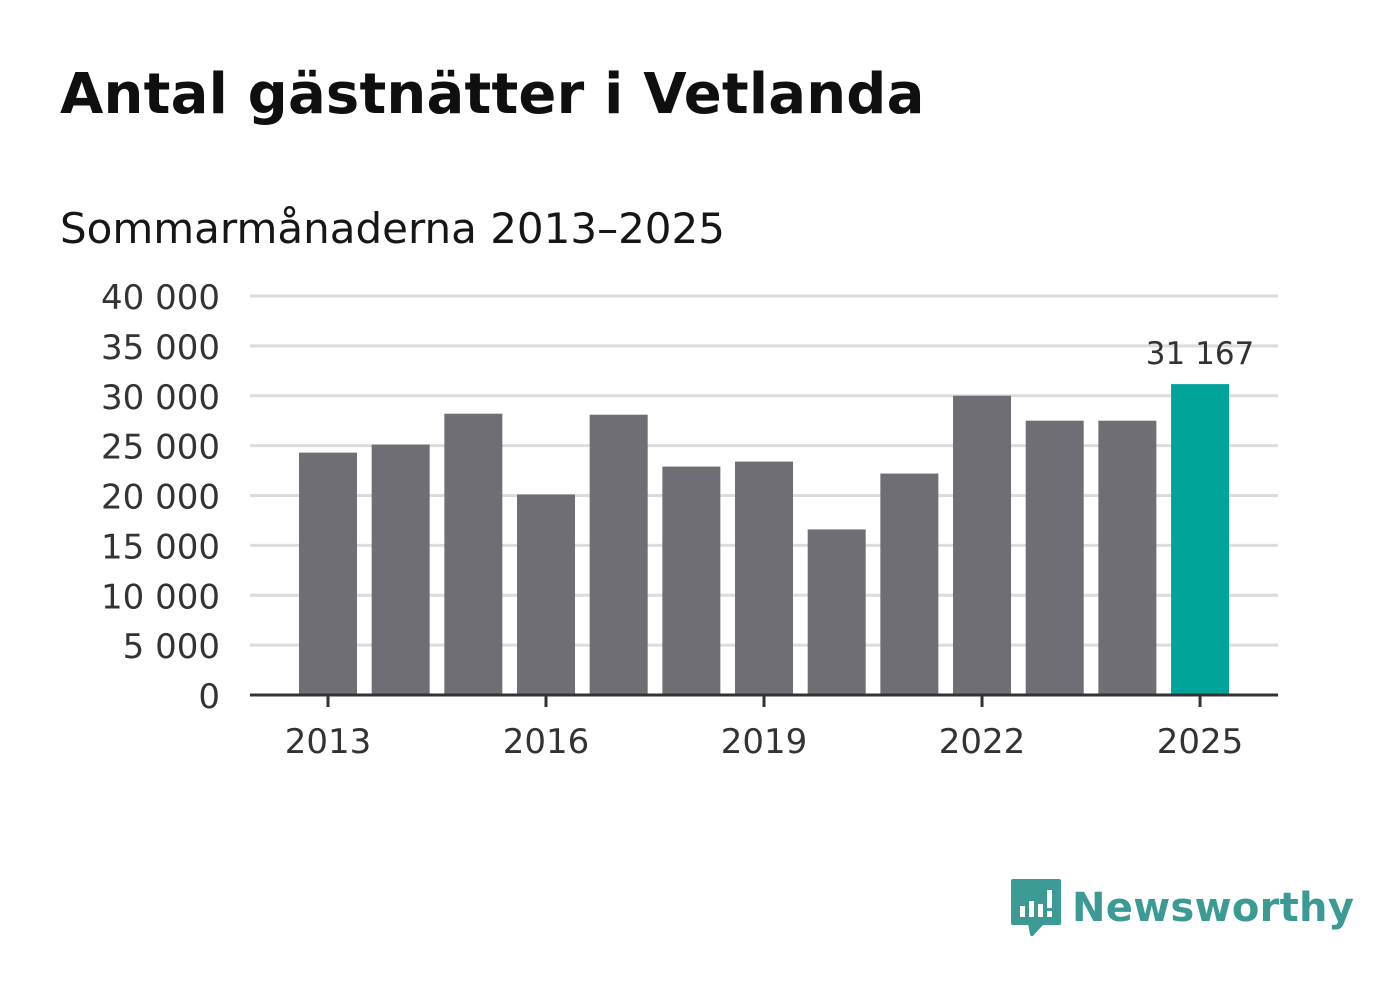 The image size is (1382, 999). Describe the element at coordinates (209, 697) in the screenshot. I see `y-tick-label: 0` at that location.